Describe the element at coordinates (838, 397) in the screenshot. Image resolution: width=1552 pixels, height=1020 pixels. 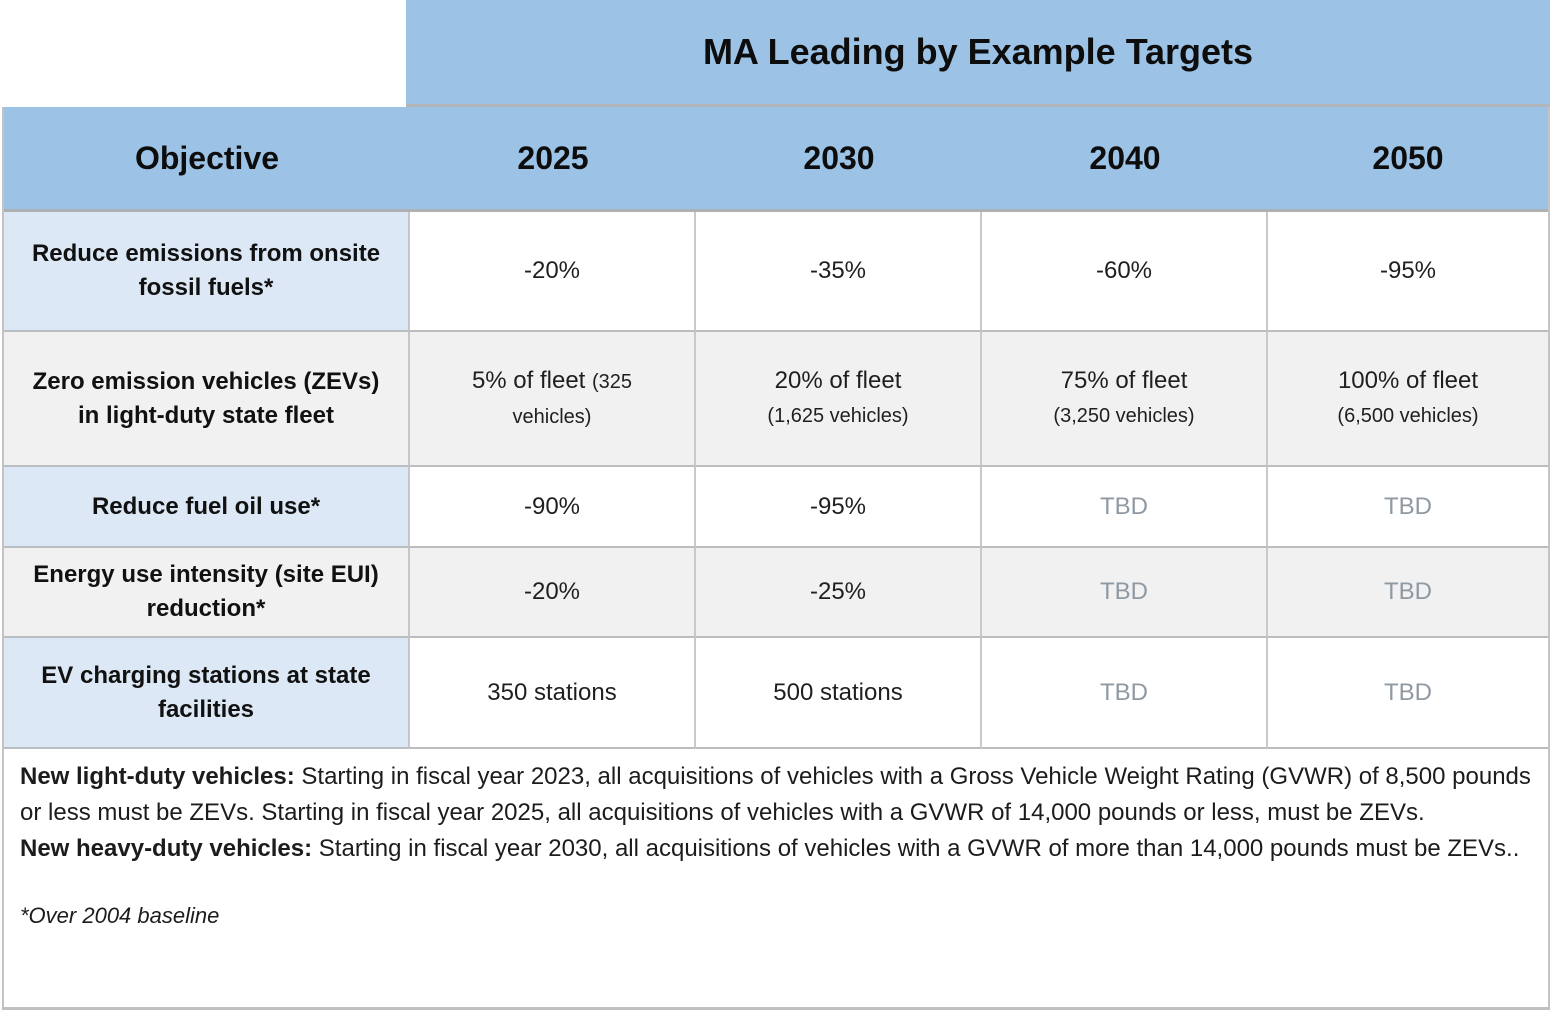
I see `fleet-value: 20% of fleet (1,625 vehicles)` at that location.